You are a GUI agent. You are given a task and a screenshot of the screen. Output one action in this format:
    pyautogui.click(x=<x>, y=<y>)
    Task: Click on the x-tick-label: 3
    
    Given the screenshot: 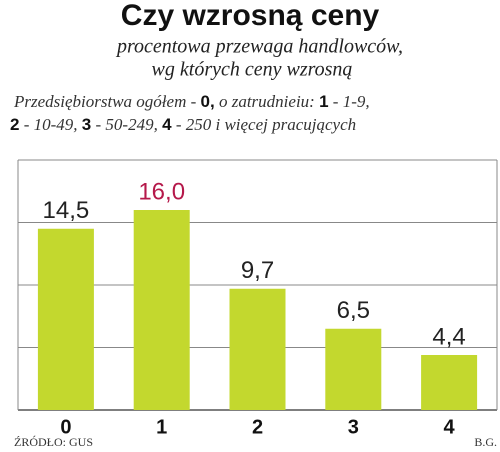 What is the action you would take?
    pyautogui.click(x=353, y=427)
    